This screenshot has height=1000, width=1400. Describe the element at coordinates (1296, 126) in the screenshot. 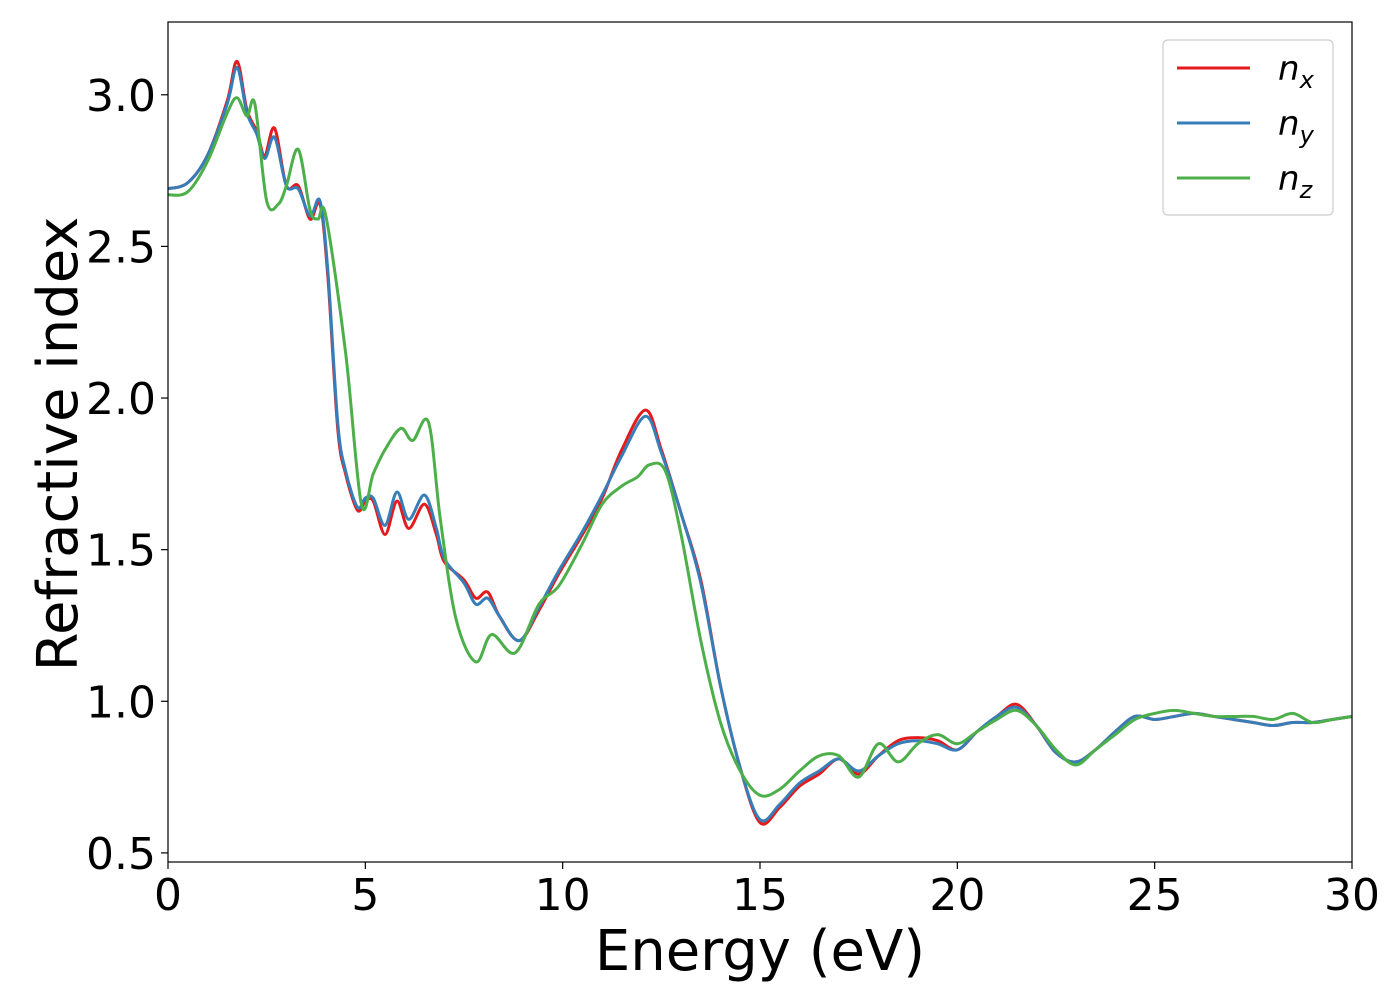

I see `legend-label-y: ny` at that location.